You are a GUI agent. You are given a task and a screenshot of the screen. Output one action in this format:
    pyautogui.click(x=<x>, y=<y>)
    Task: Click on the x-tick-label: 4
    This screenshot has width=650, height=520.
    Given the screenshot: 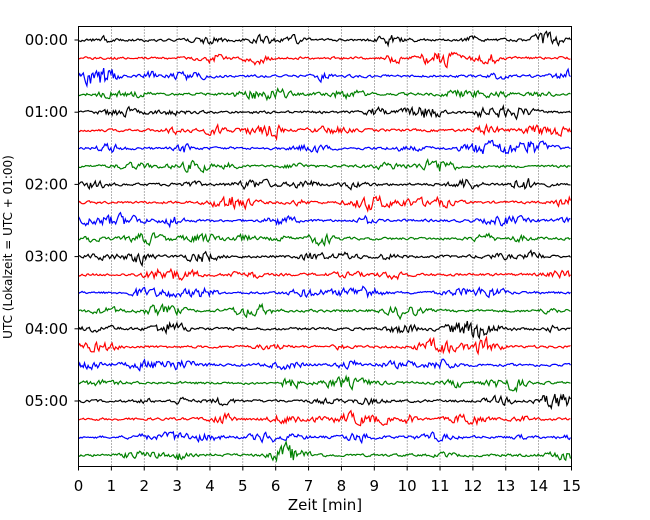 What is the action you would take?
    pyautogui.click(x=210, y=486)
    